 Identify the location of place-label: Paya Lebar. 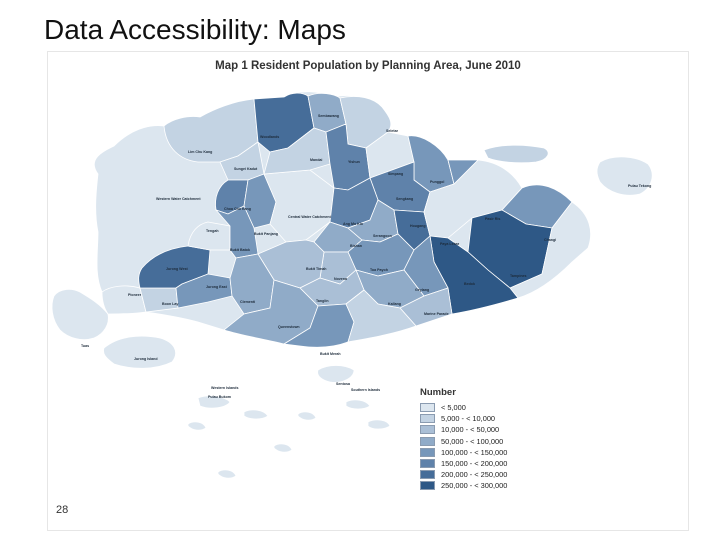
(450, 244).